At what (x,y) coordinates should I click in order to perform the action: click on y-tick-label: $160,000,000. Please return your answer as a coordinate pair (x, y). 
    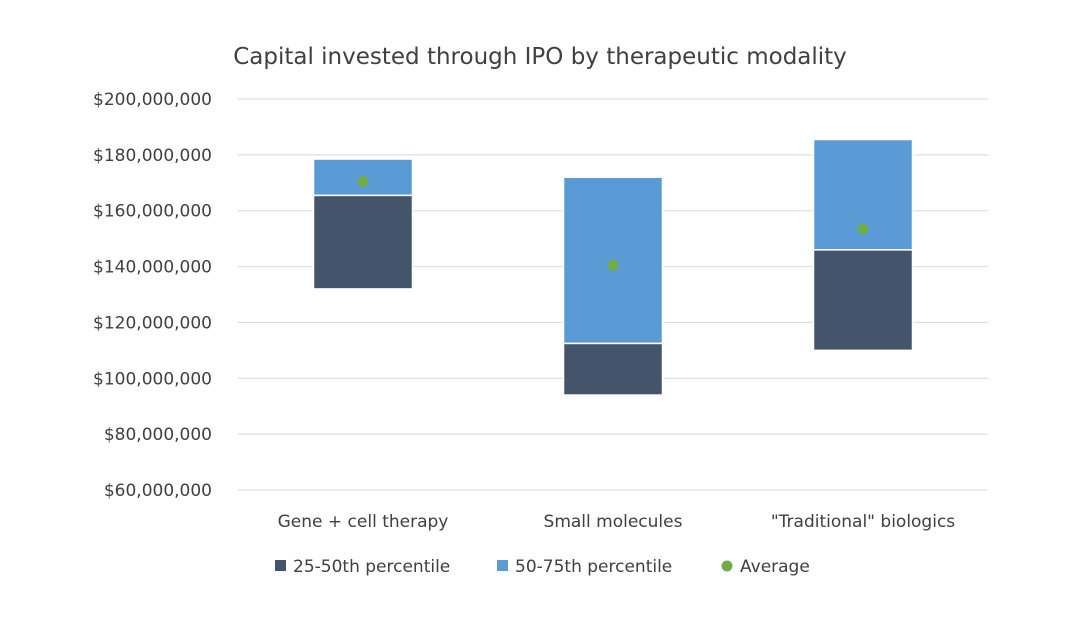
    Looking at the image, I should click on (152, 212).